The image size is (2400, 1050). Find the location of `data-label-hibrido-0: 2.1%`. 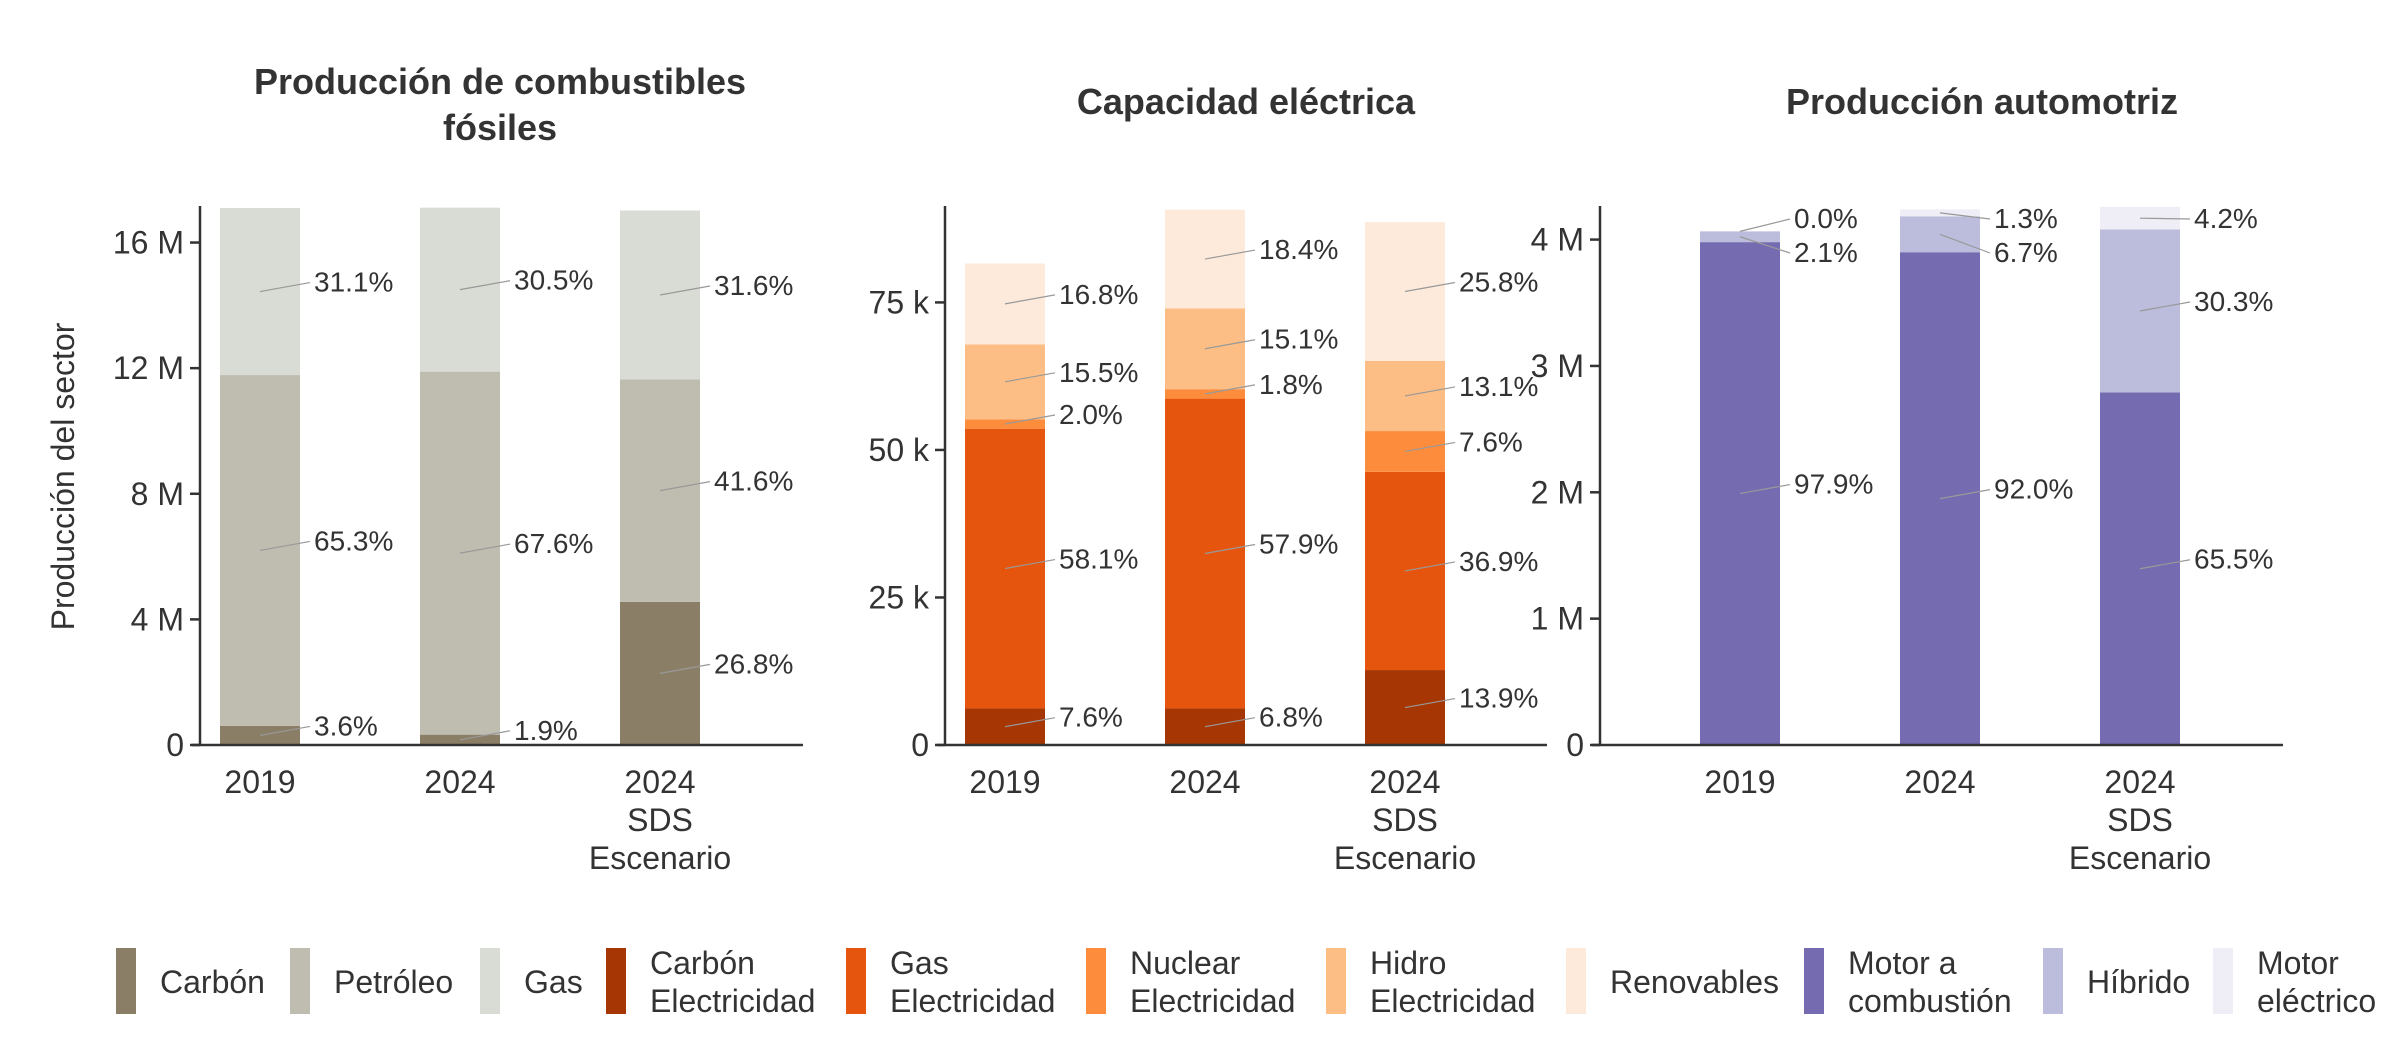

data-label-hibrido-0: 2.1% is located at coordinates (1826, 252).